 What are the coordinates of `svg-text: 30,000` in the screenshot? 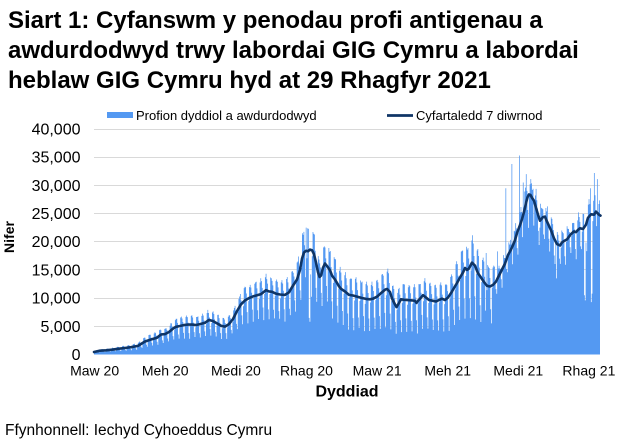 It's located at (56, 186).